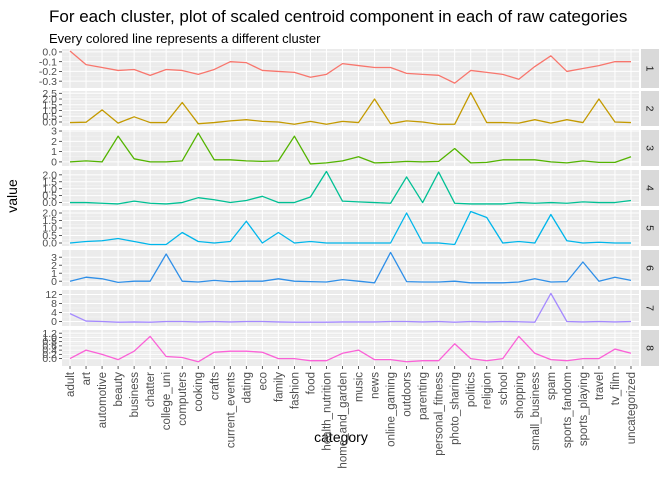  What do you see at coordinates (12, 196) in the screenshot?
I see `y-axis-title: value` at bounding box center [12, 196].